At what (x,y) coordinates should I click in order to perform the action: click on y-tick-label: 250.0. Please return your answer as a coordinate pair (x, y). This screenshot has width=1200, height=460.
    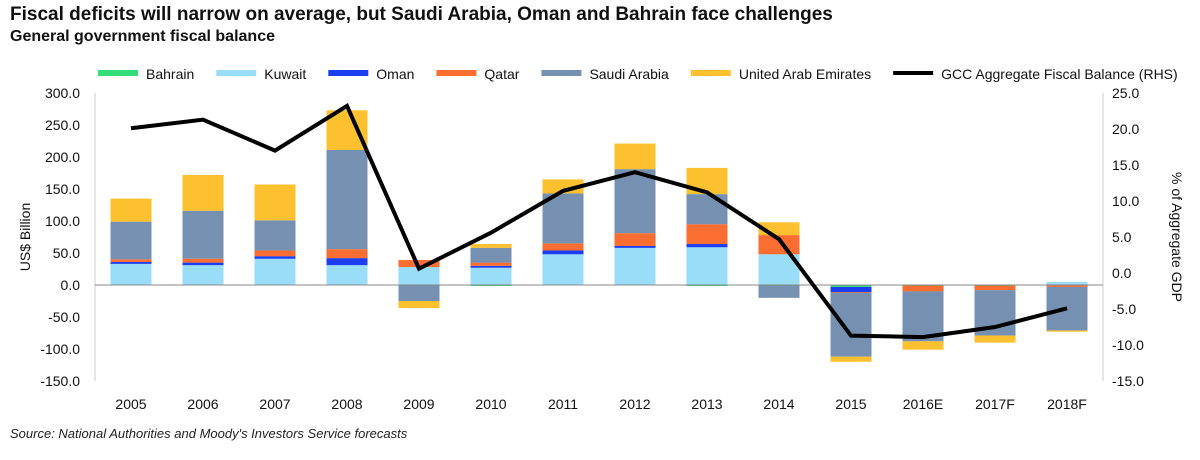
    Looking at the image, I should click on (62, 125).